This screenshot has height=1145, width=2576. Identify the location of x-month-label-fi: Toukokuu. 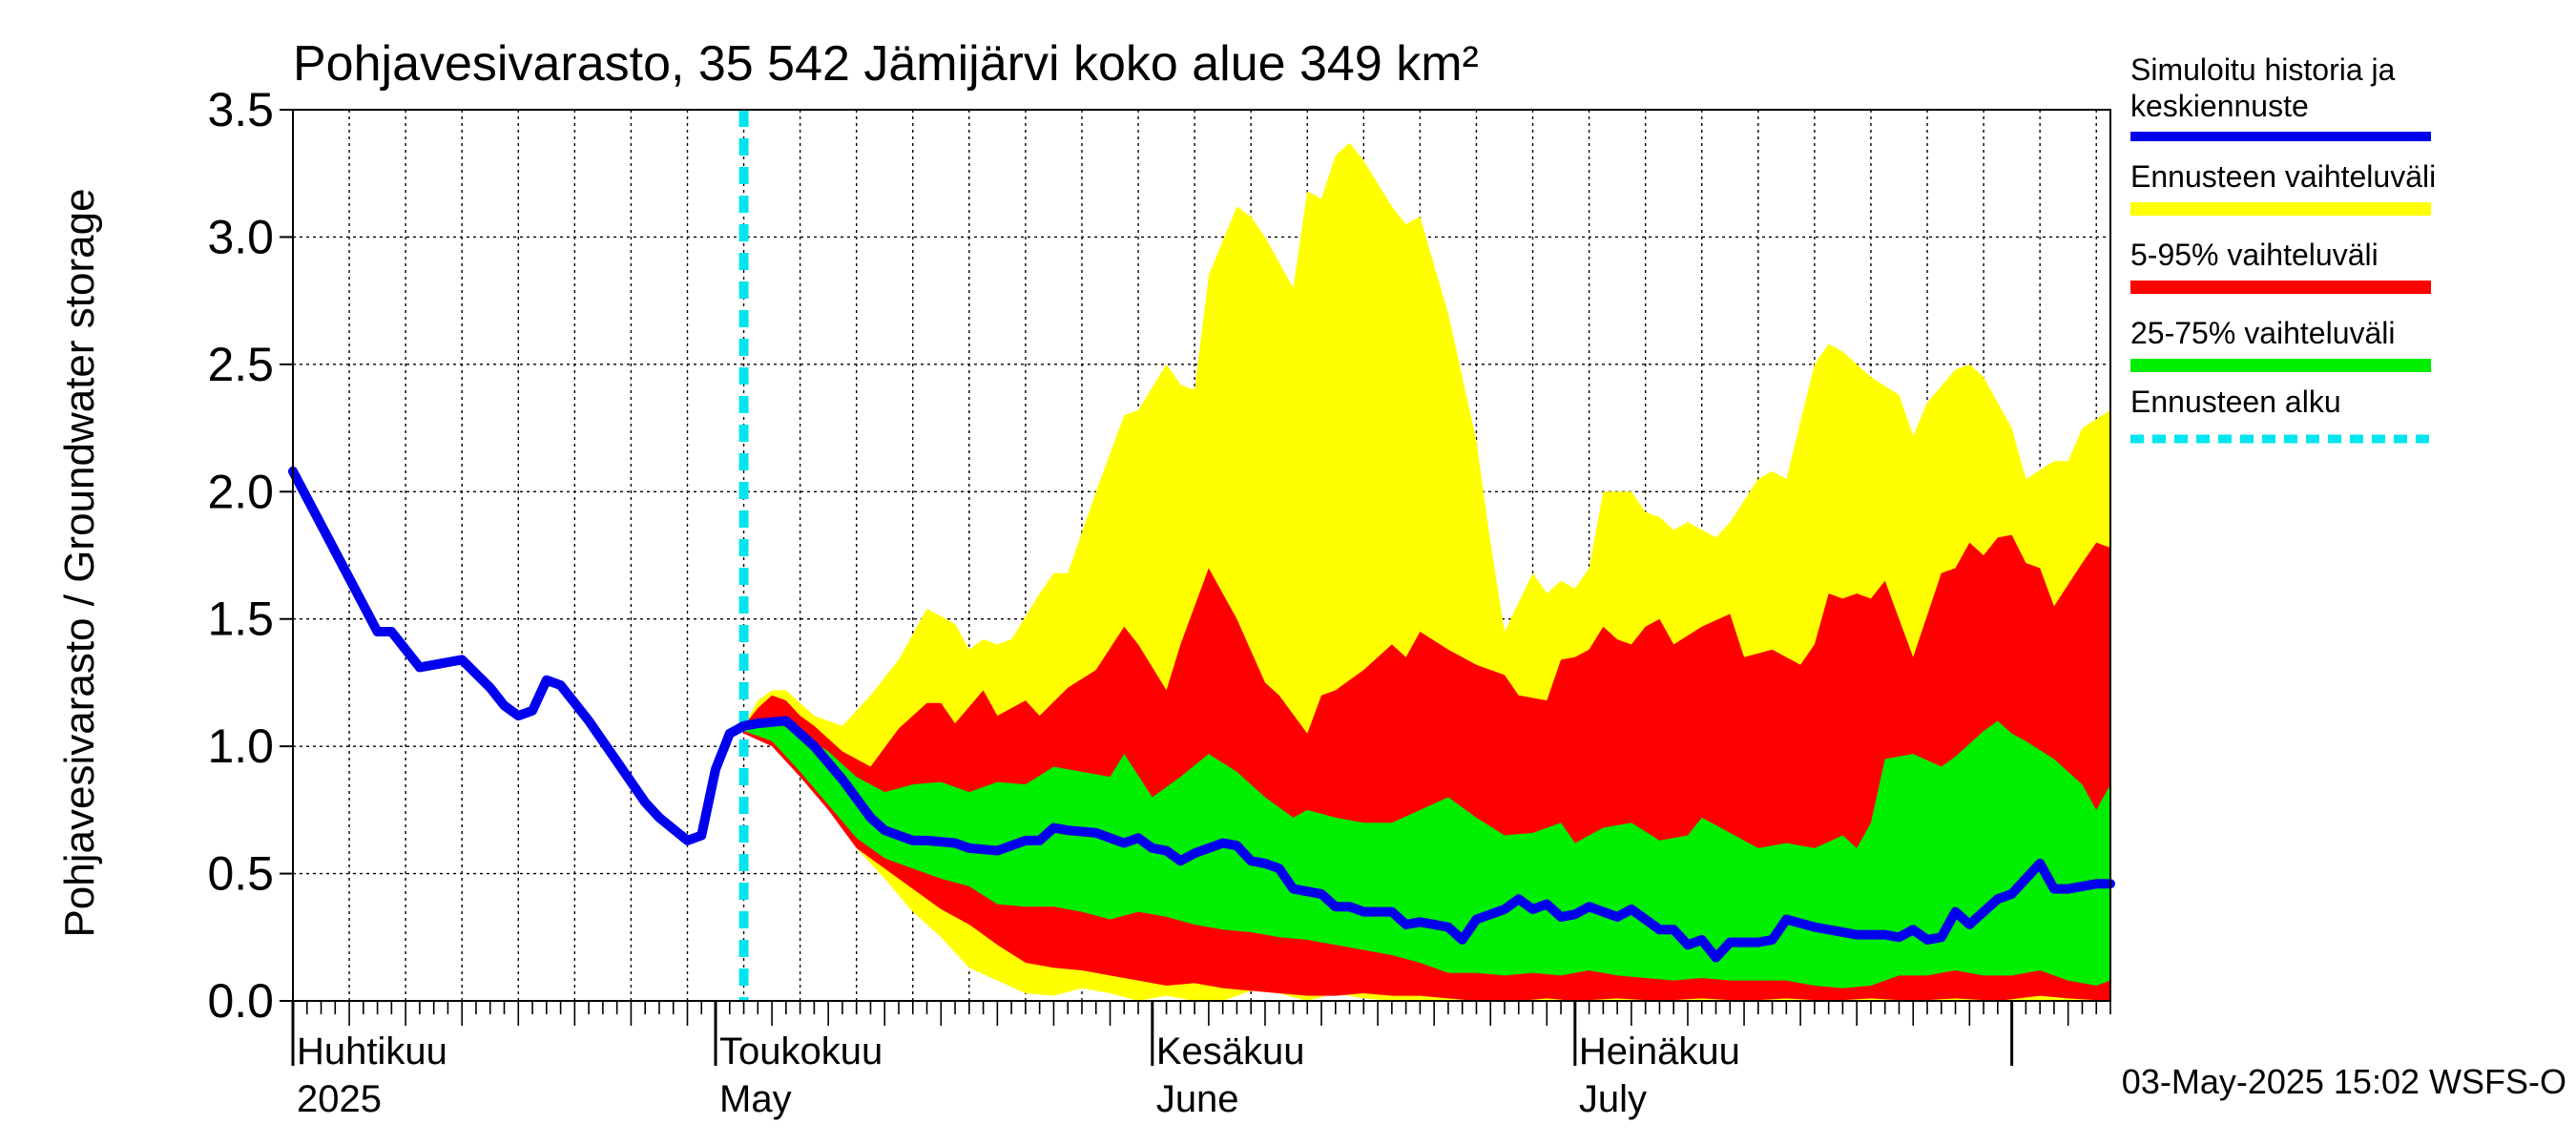
(801, 1051).